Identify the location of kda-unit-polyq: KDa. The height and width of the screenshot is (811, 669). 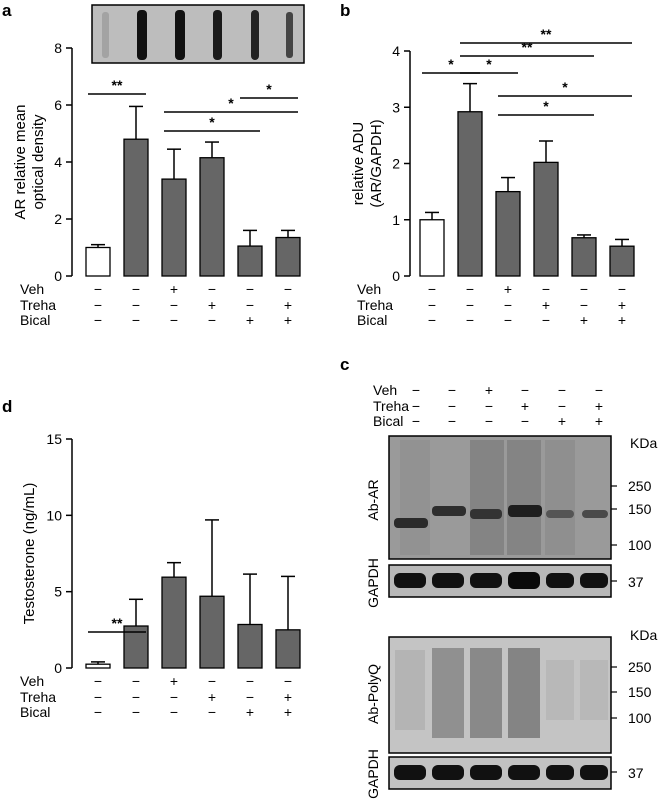
(643, 635).